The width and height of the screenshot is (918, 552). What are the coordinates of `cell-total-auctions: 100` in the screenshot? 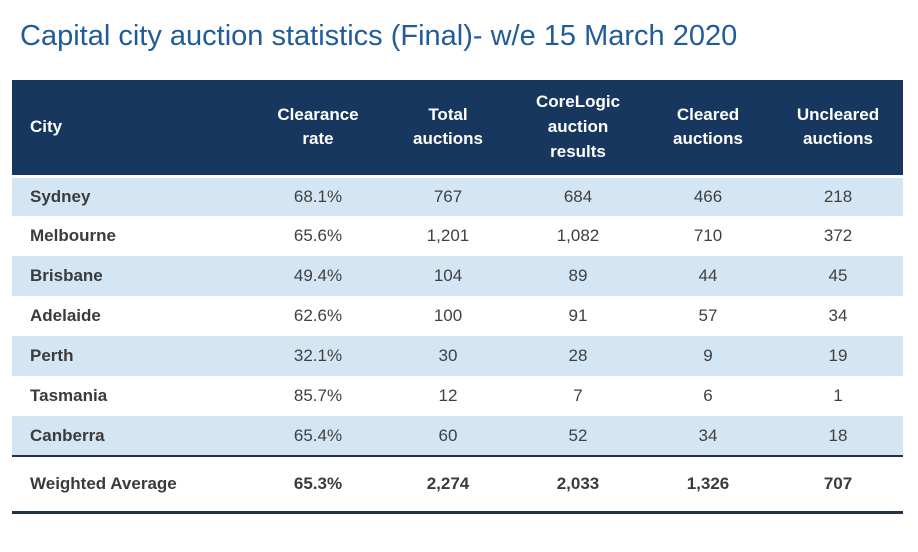 It's located at (448, 315).